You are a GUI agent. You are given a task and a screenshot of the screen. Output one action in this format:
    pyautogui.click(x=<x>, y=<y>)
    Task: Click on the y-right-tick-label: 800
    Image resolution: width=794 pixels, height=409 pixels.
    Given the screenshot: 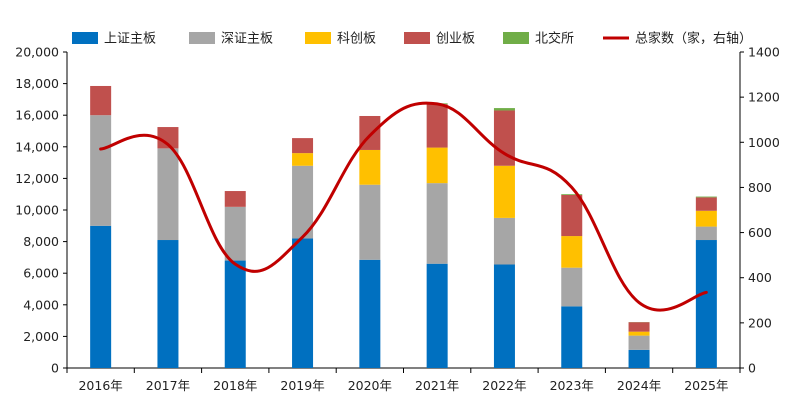 What is the action you would take?
    pyautogui.click(x=760, y=187)
    